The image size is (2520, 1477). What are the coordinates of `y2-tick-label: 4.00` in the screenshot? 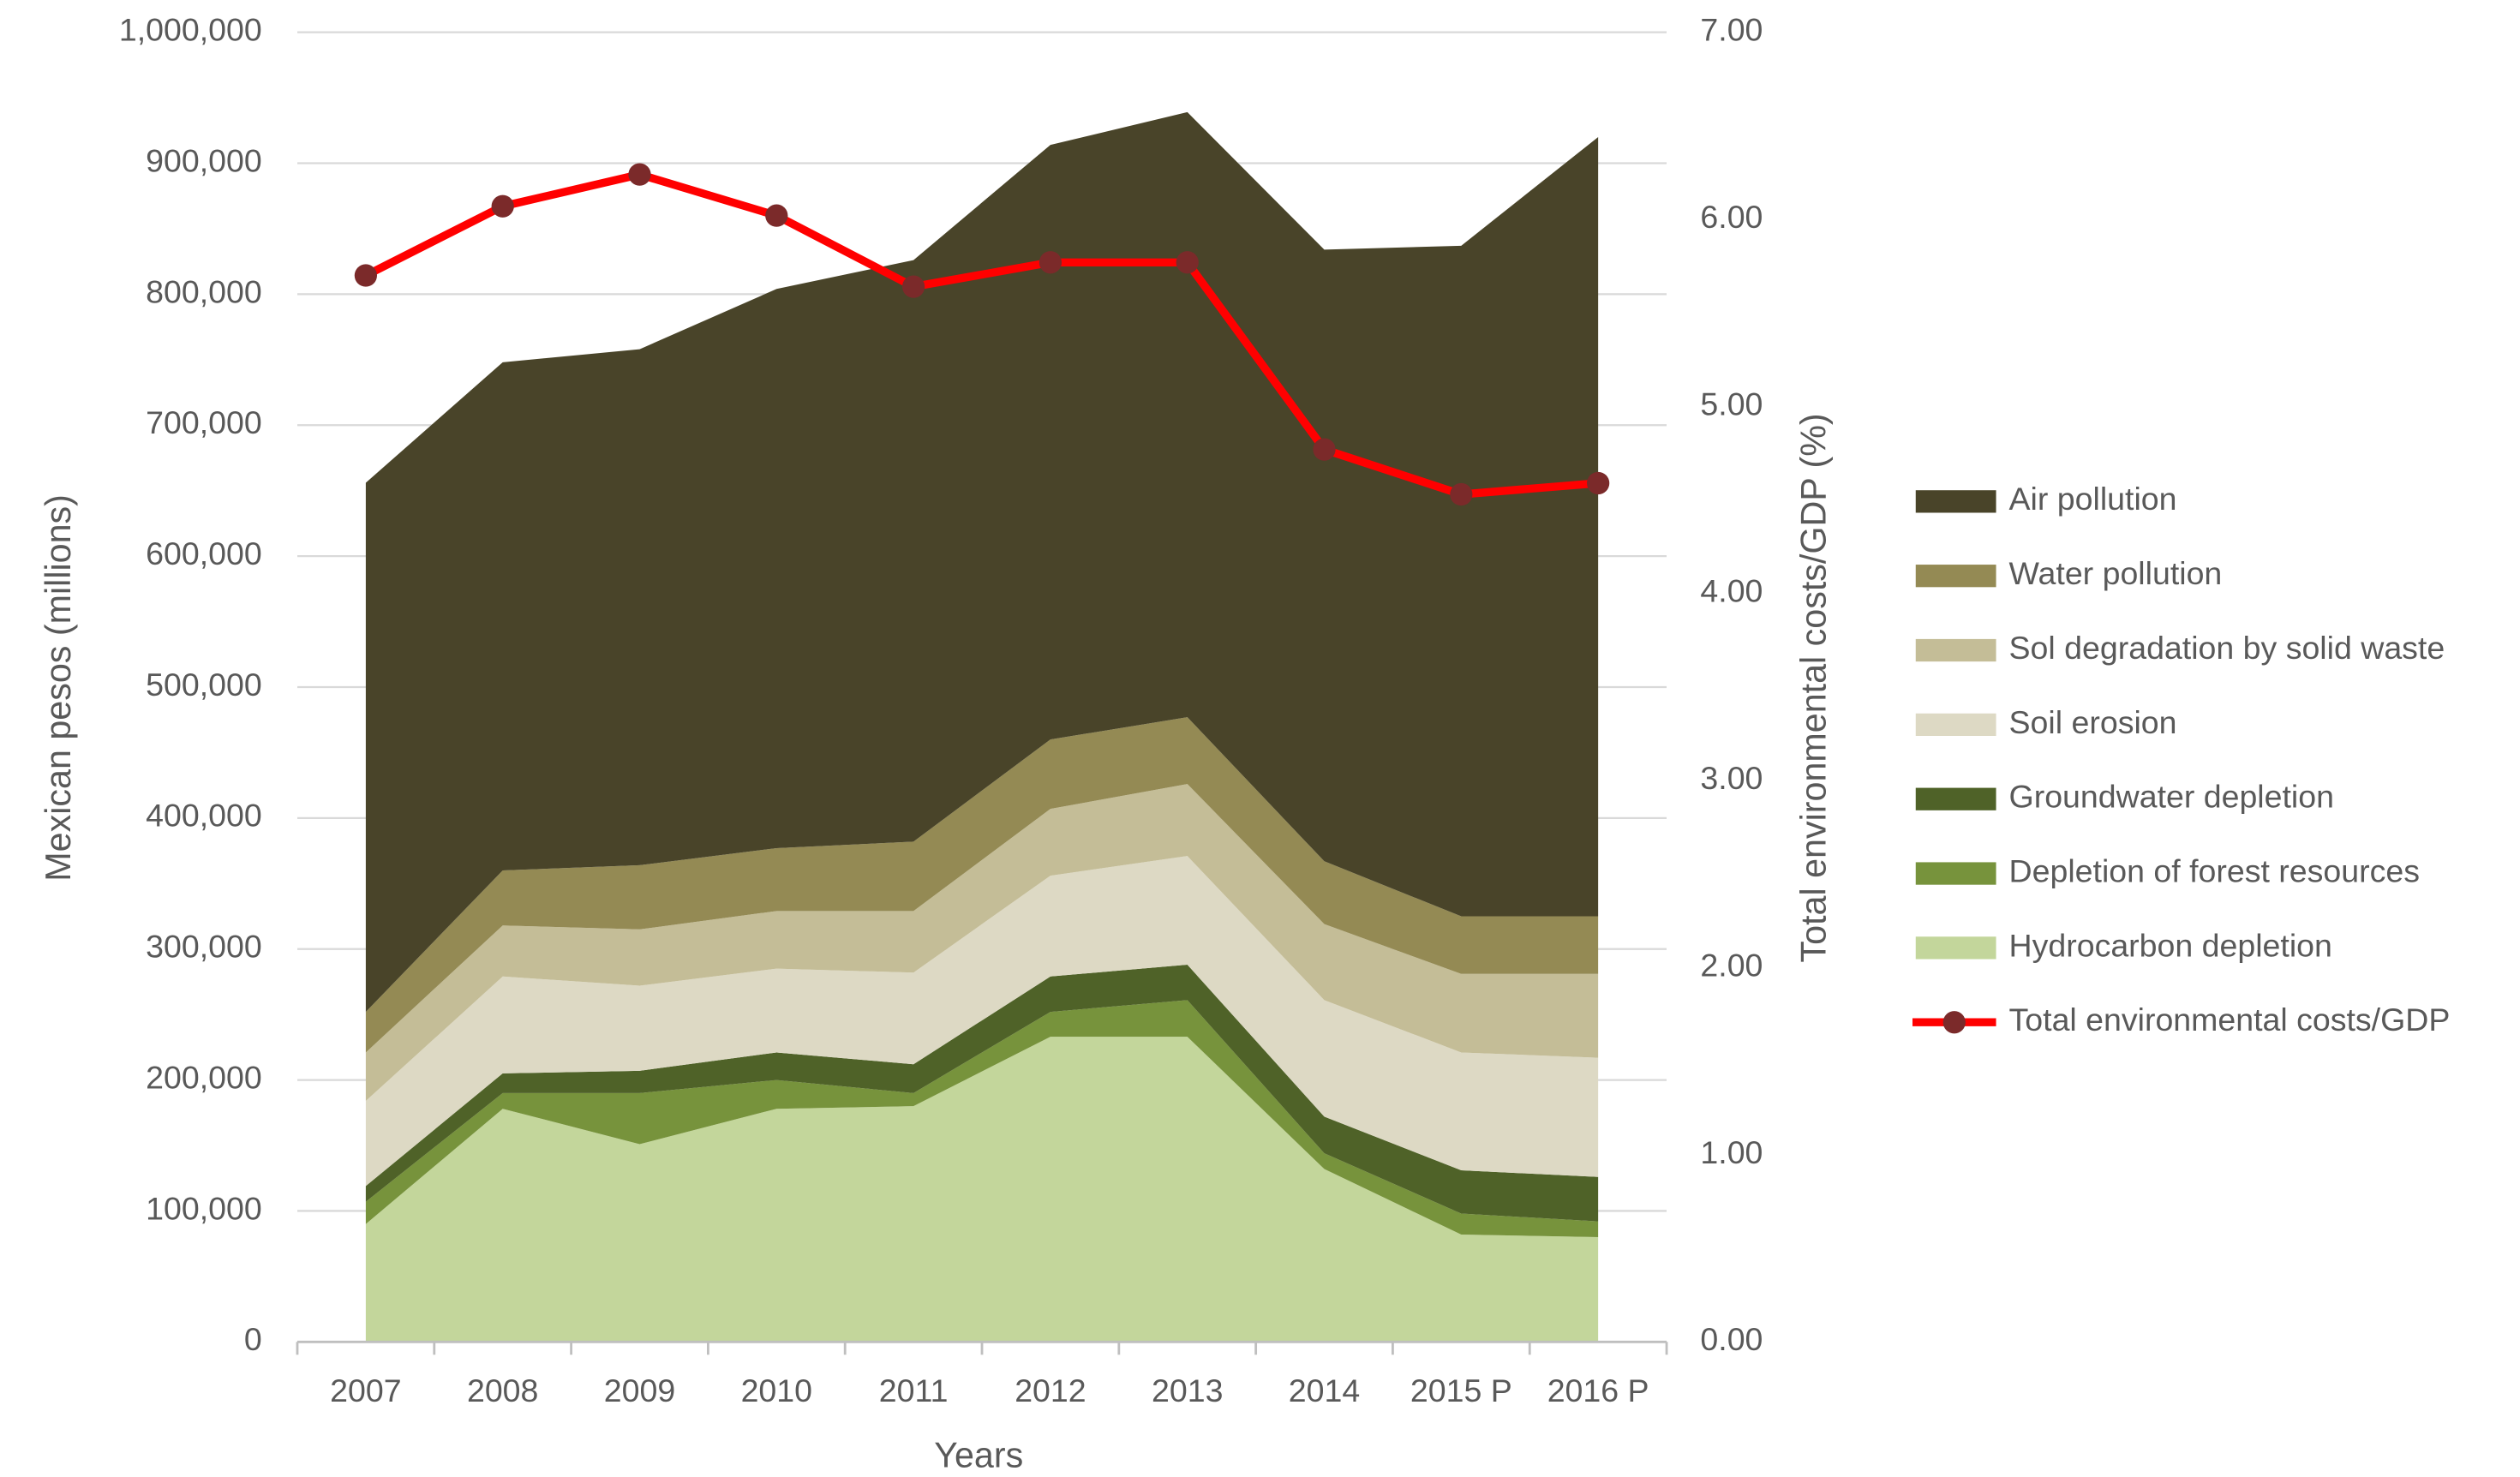 It's located at (1732, 591).